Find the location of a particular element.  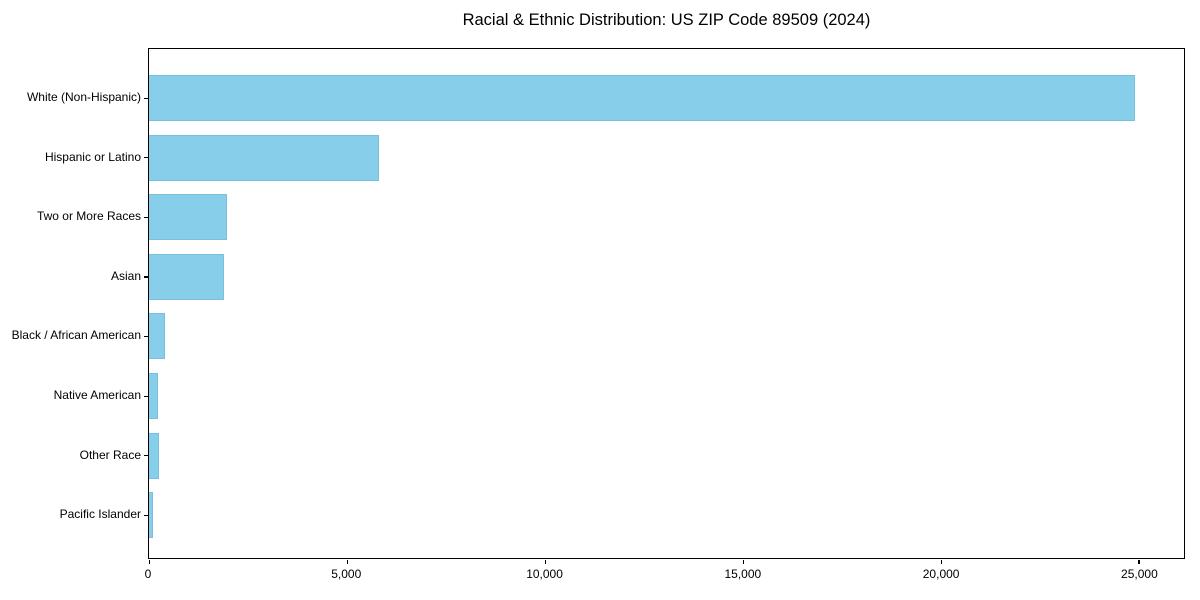

y-tick-label: Other Race is located at coordinates (110, 454).